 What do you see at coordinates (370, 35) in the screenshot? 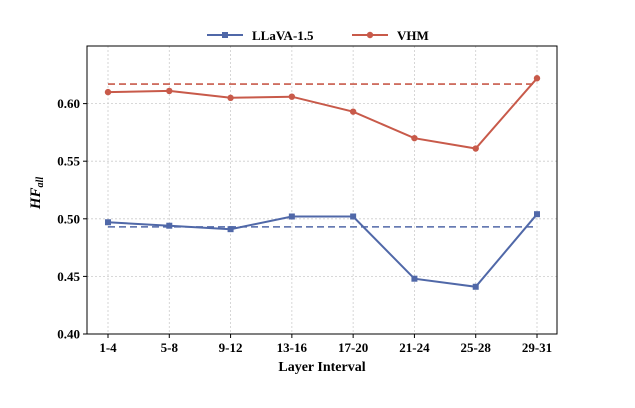
I see `legend-marker-vhm` at bounding box center [370, 35].